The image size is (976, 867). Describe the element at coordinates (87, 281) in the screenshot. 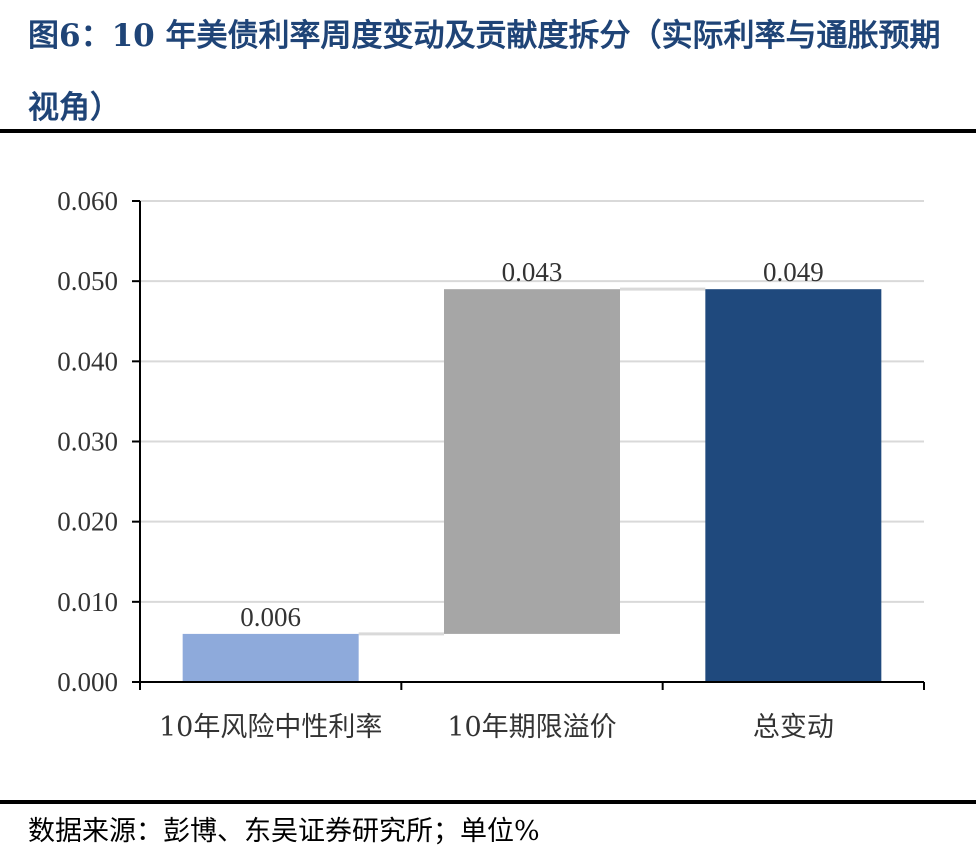

I see `y-tick-label: 0.050` at that location.